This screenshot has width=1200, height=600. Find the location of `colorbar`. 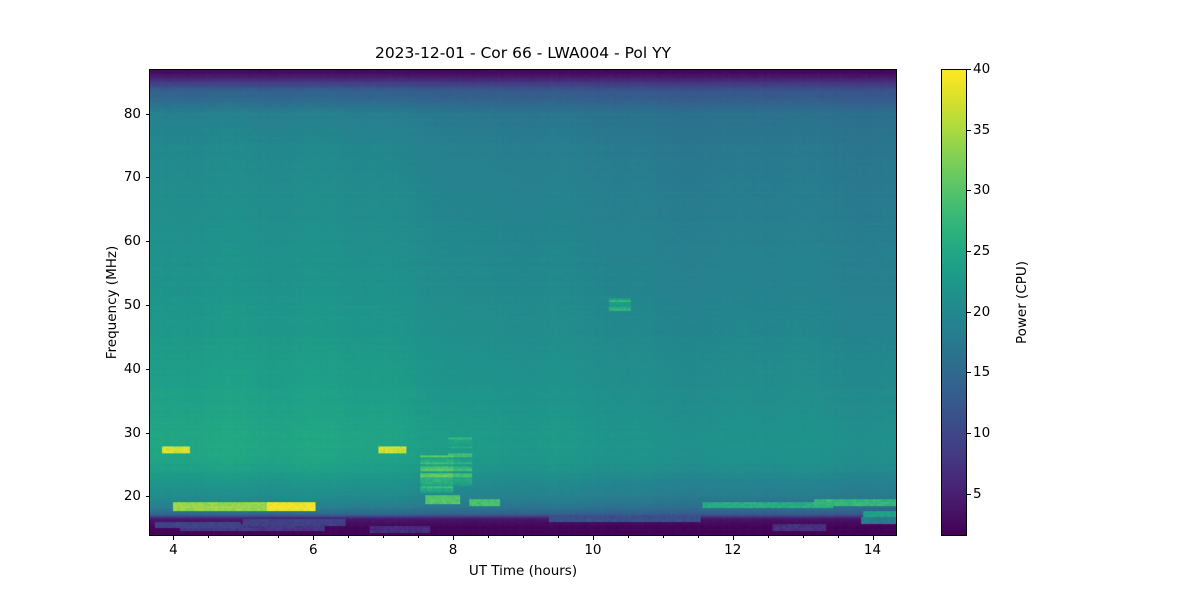

colorbar is located at coordinates (954, 302).